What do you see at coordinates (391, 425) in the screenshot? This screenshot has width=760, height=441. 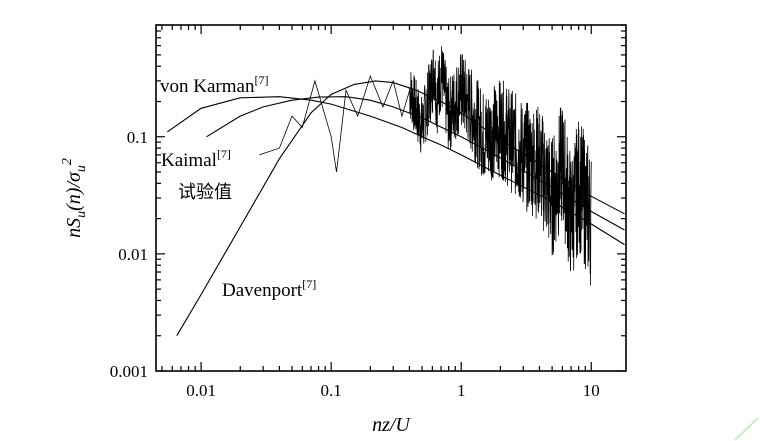 I see `x-axis-title: nz/U` at bounding box center [391, 425].